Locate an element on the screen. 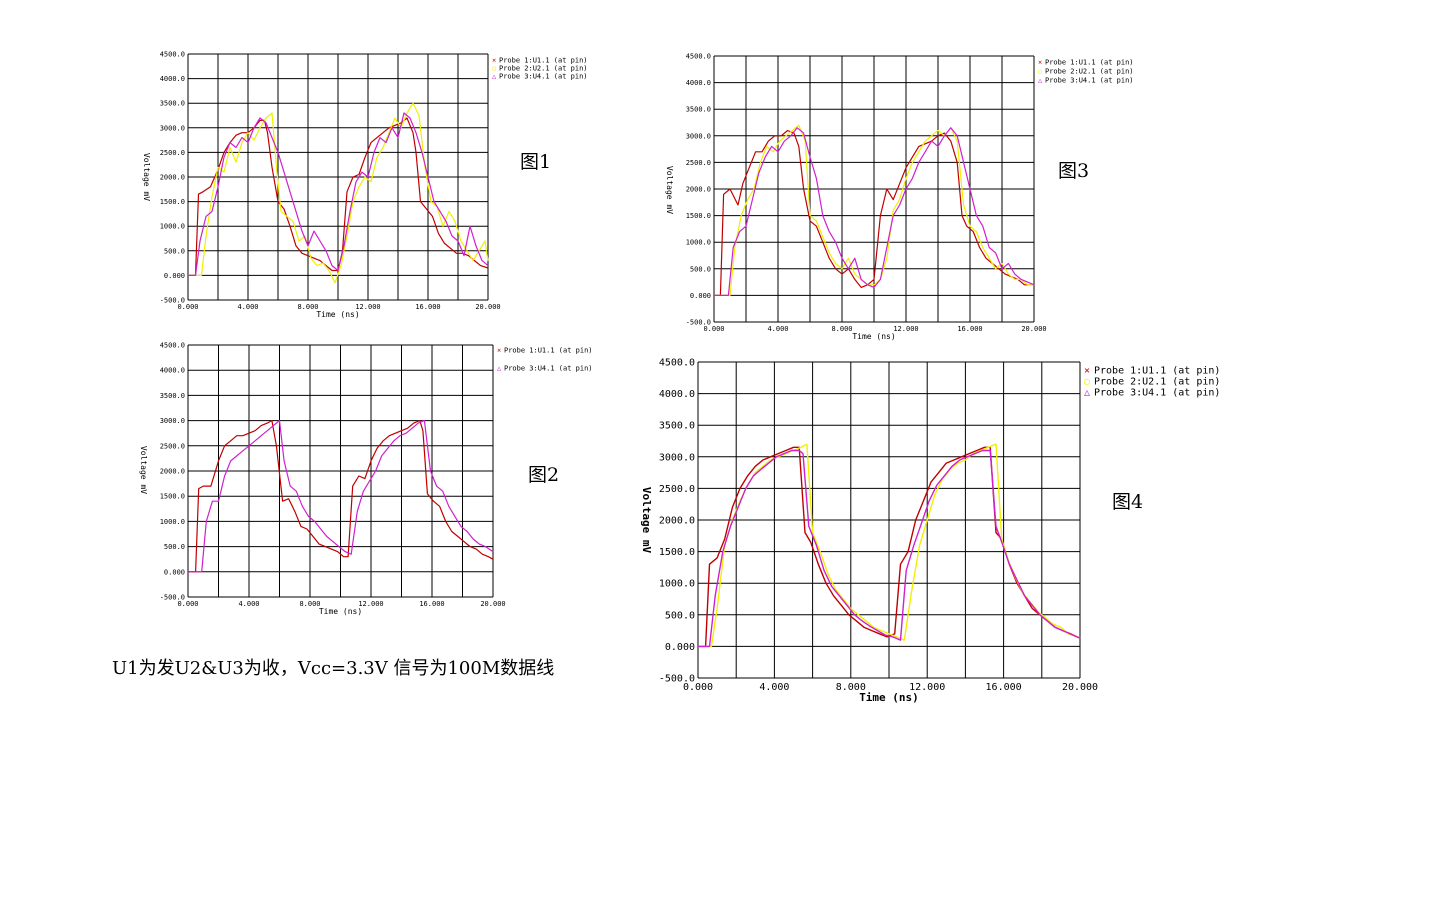  y-tick-label: 4000.0 is located at coordinates (172, 371).